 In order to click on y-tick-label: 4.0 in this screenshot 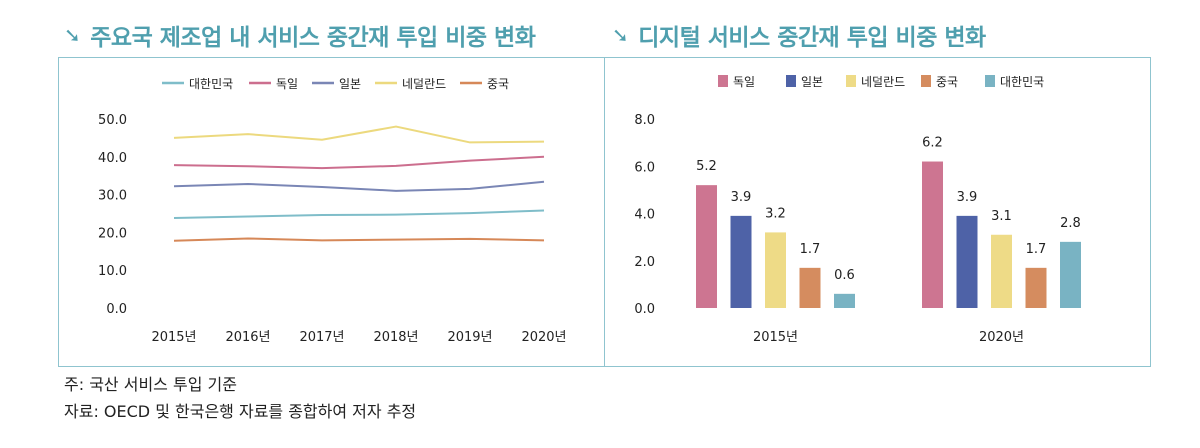, I will do `click(644, 215)`.